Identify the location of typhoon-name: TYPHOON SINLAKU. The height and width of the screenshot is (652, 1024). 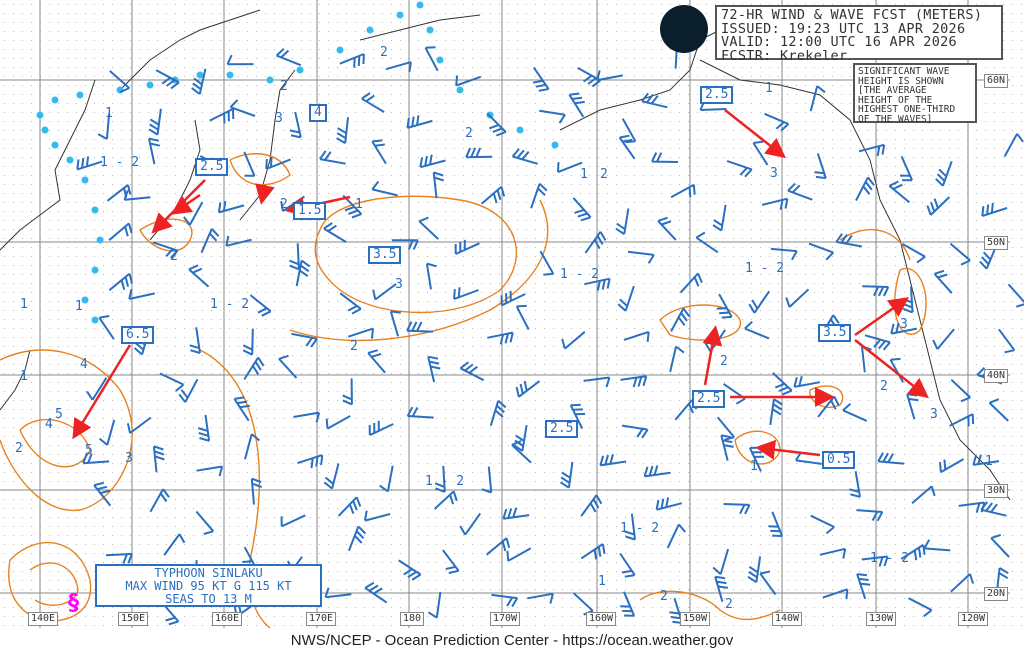
(208, 573).